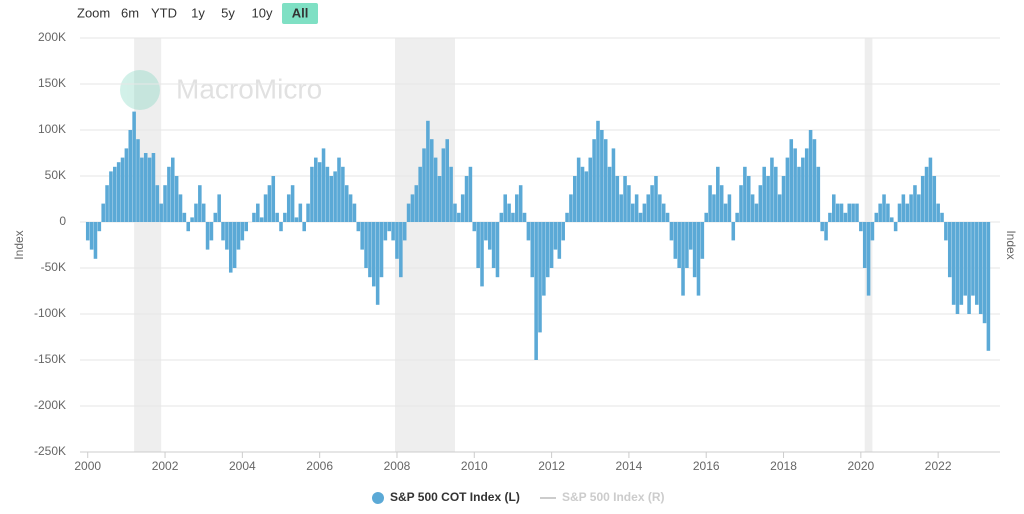 The image size is (1024, 514). What do you see at coordinates (164, 12) in the screenshot?
I see `range-button: YTD` at bounding box center [164, 12].